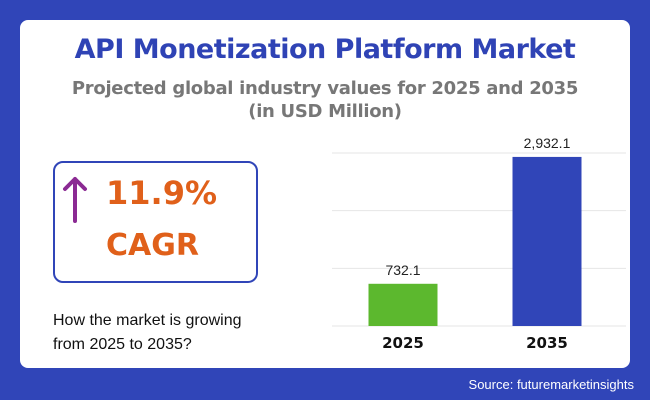 This screenshot has width=650, height=400. I want to click on chart-title: API Monetization Platform Market, so click(325, 49).